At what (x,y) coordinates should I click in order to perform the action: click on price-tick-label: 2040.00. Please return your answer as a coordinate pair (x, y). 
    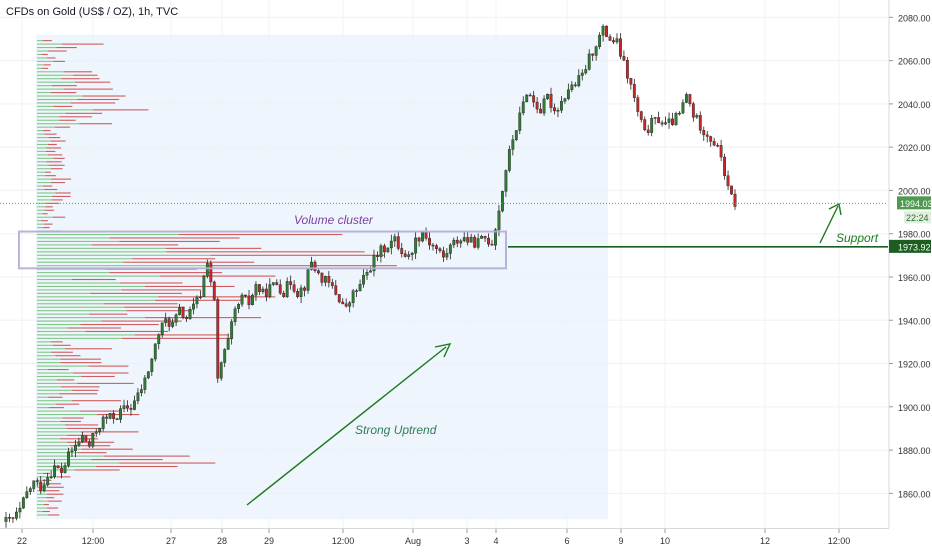
    Looking at the image, I should click on (914, 105).